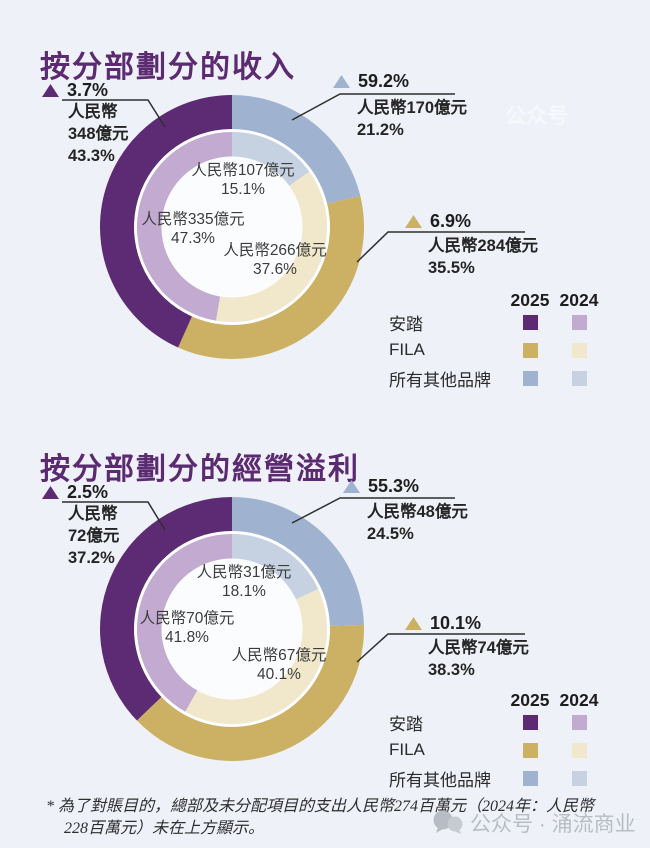 The image size is (650, 848). Describe the element at coordinates (168, 68) in the screenshot. I see `revenue-chart-title: 按分部劃分的收入` at that location.